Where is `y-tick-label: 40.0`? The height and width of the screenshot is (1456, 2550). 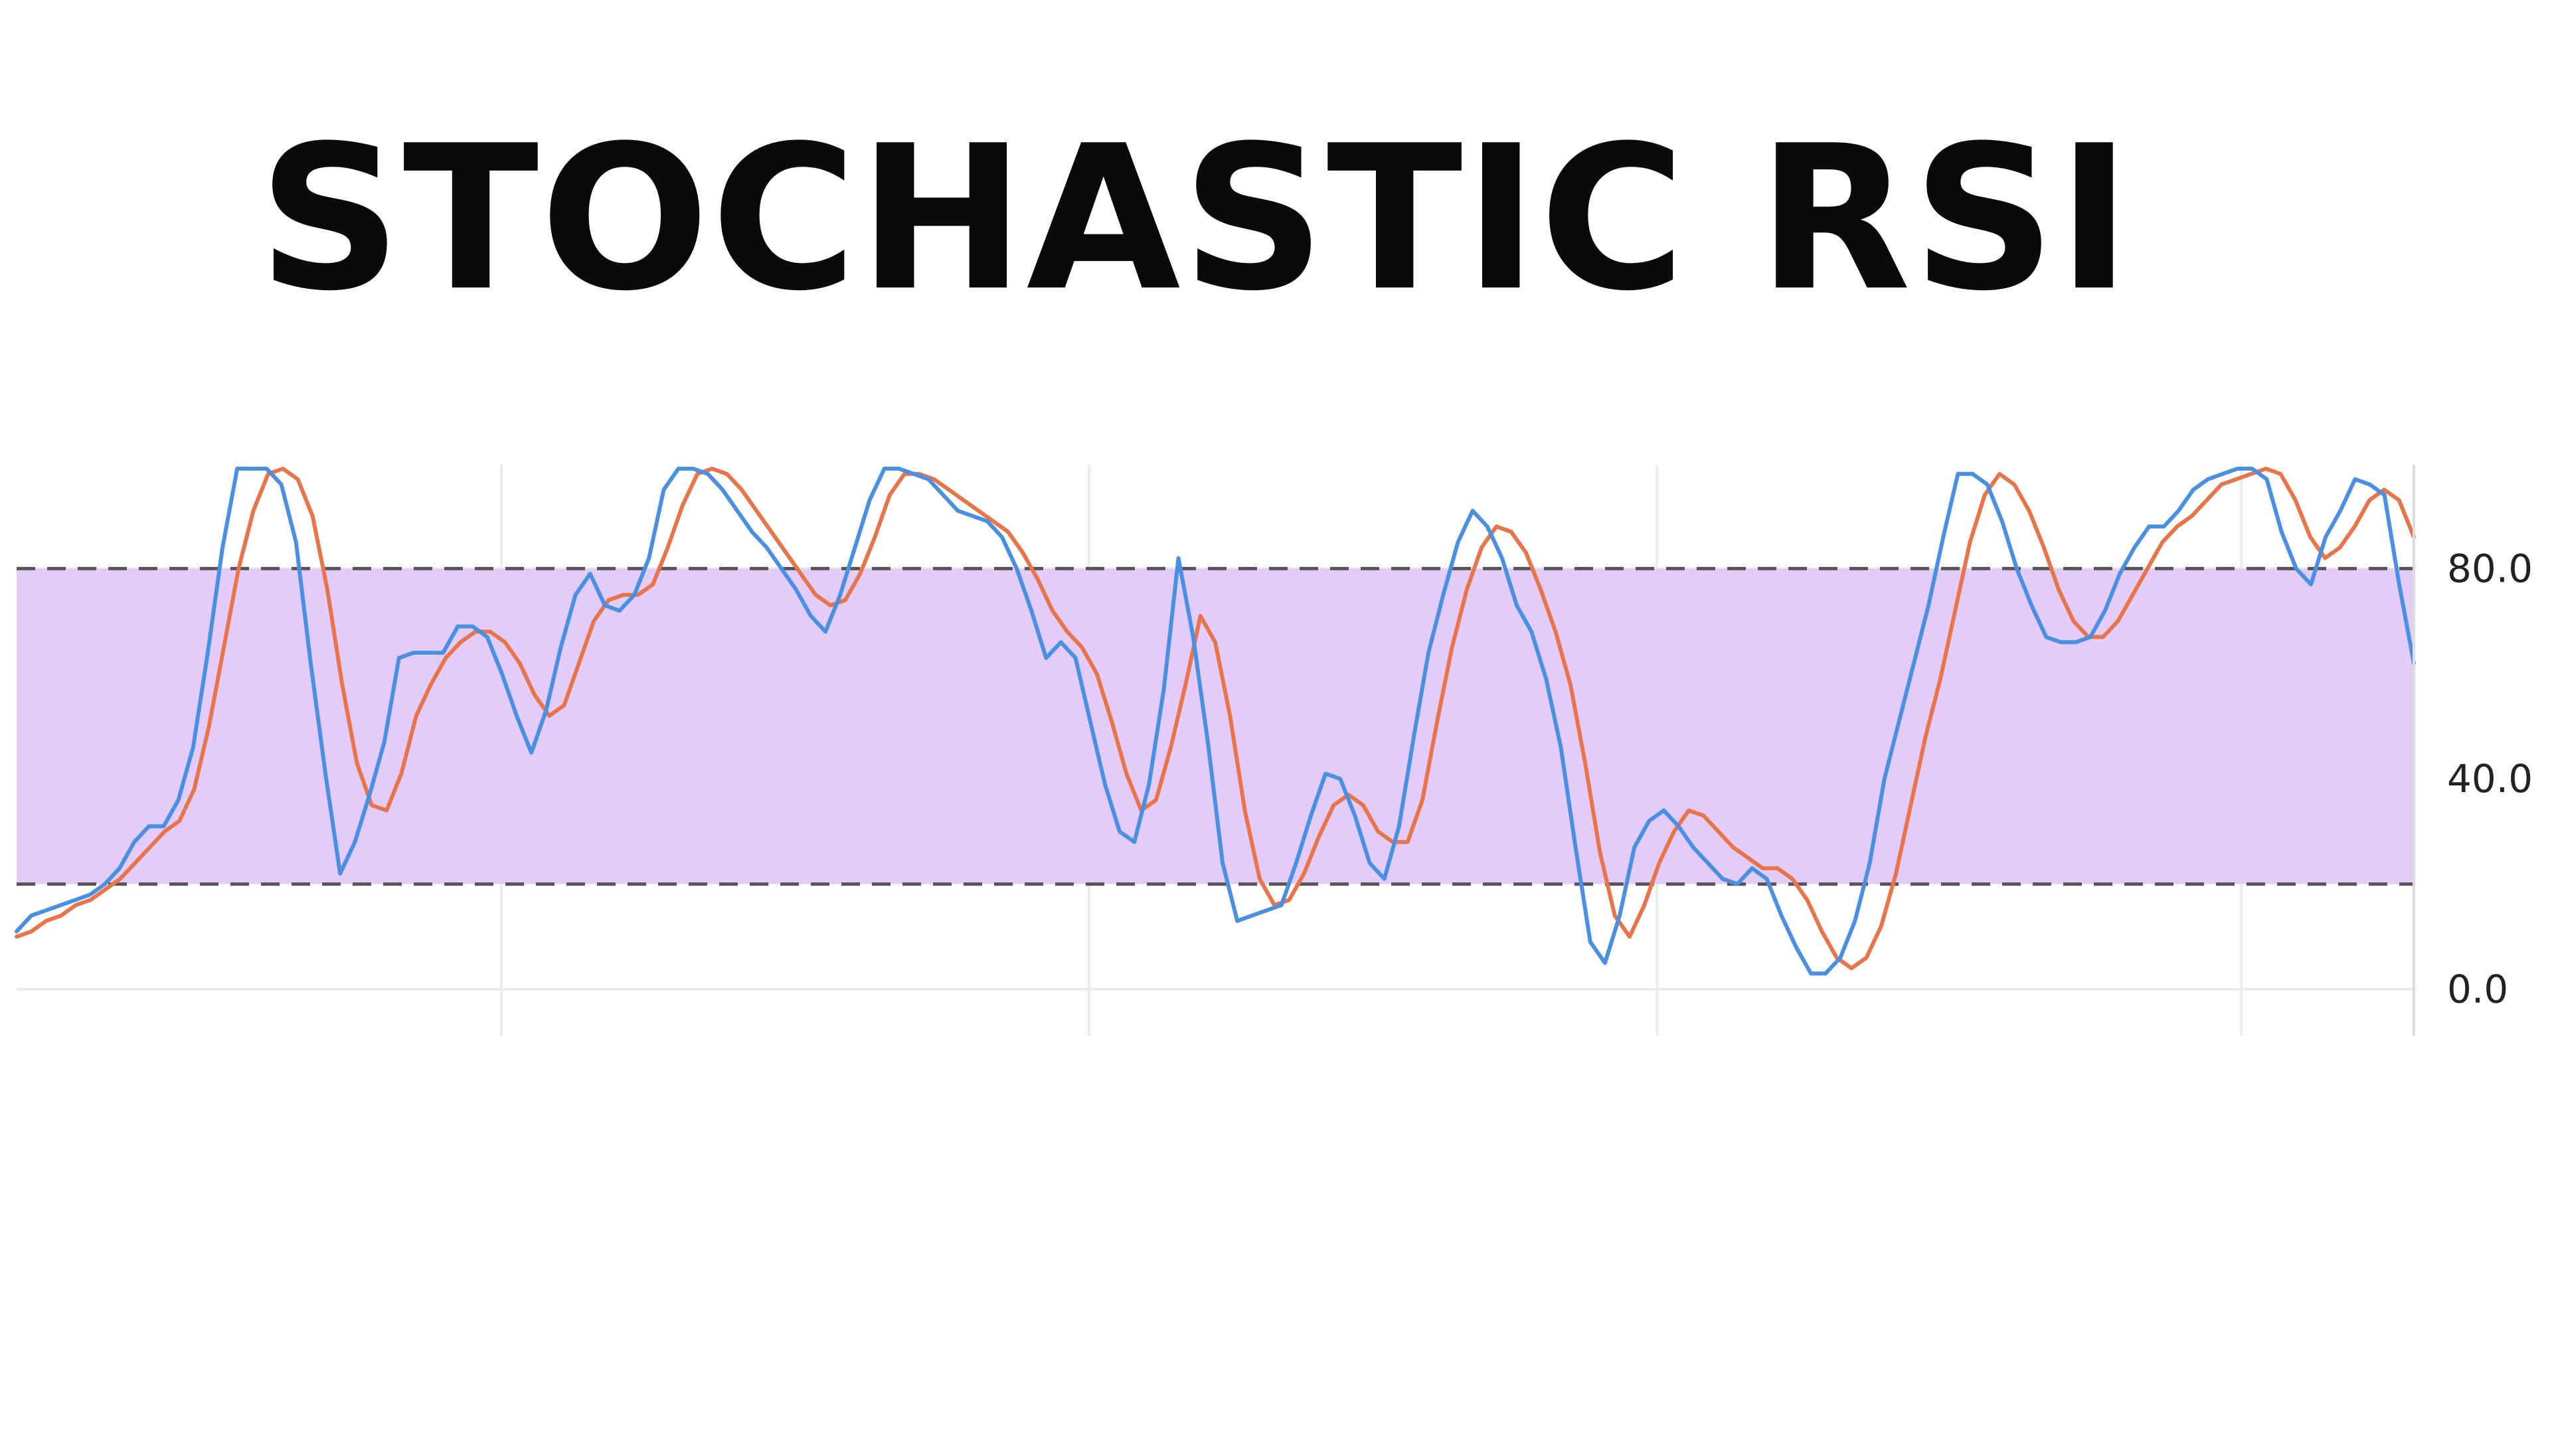 y-tick-label: 40.0 is located at coordinates (2490, 778).